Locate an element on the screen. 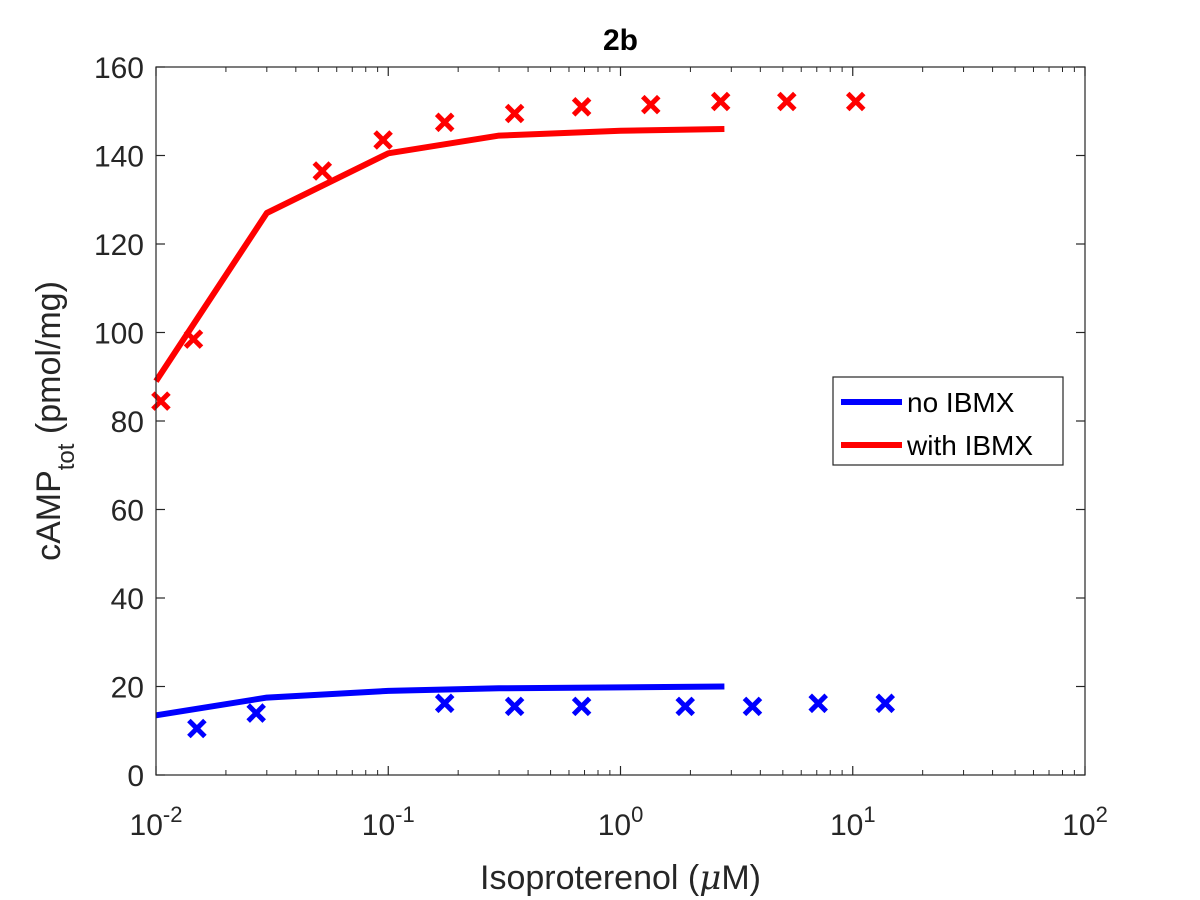 The width and height of the screenshot is (1200, 900). y-tick-label: 60 is located at coordinates (127, 511).